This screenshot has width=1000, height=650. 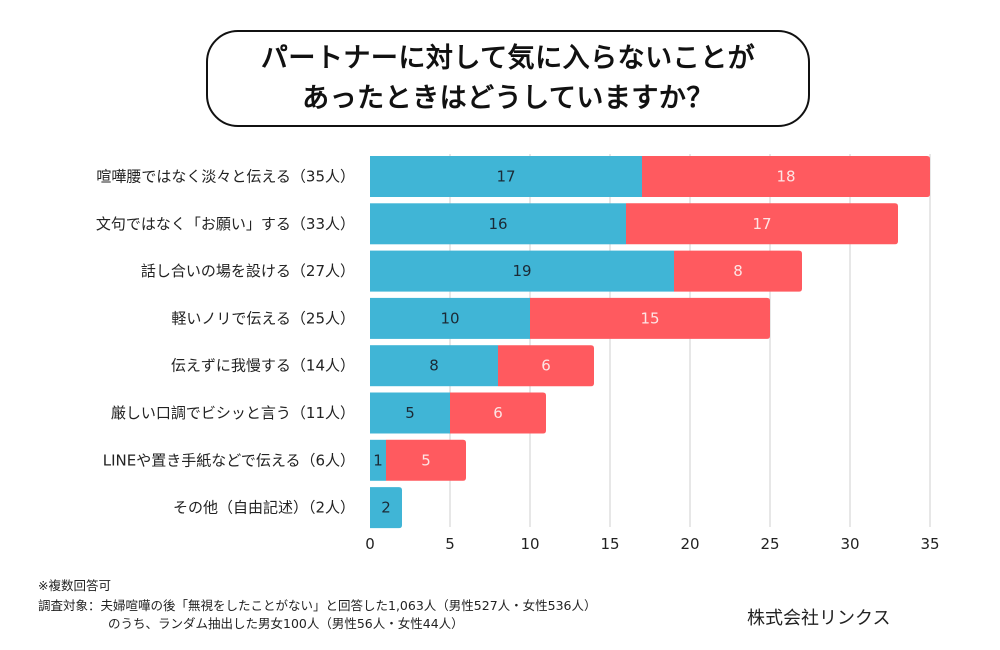 What do you see at coordinates (450, 544) in the screenshot?
I see `x-tick-label: 5` at bounding box center [450, 544].